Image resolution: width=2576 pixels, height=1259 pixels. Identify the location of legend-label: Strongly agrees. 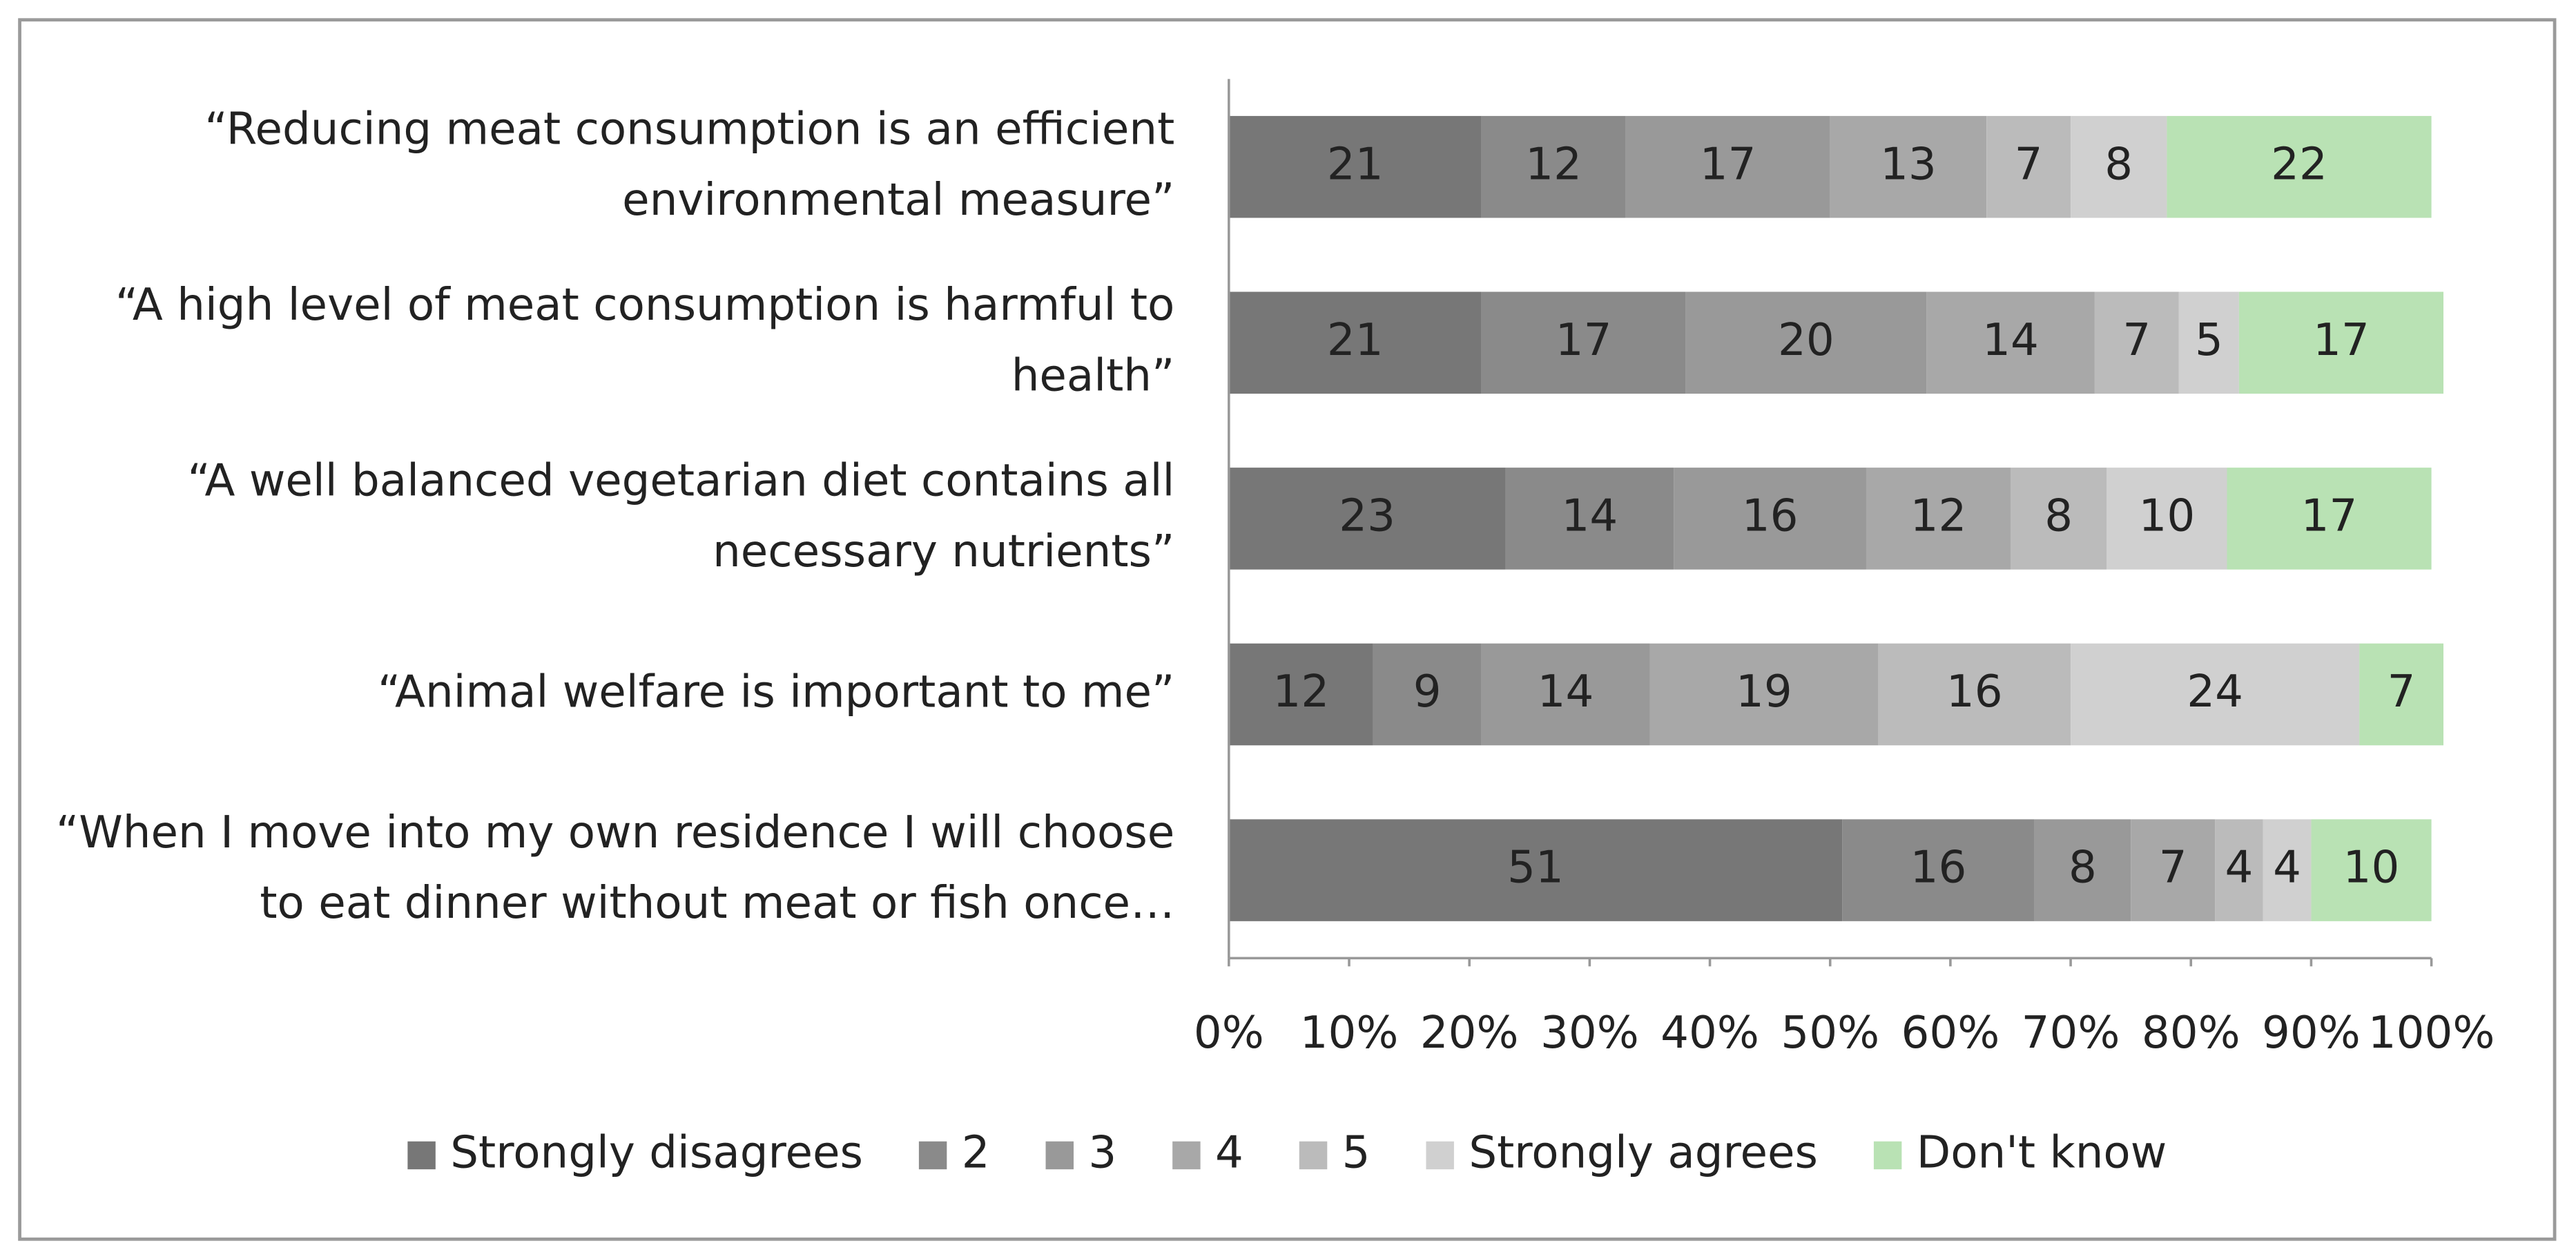
(1643, 1153).